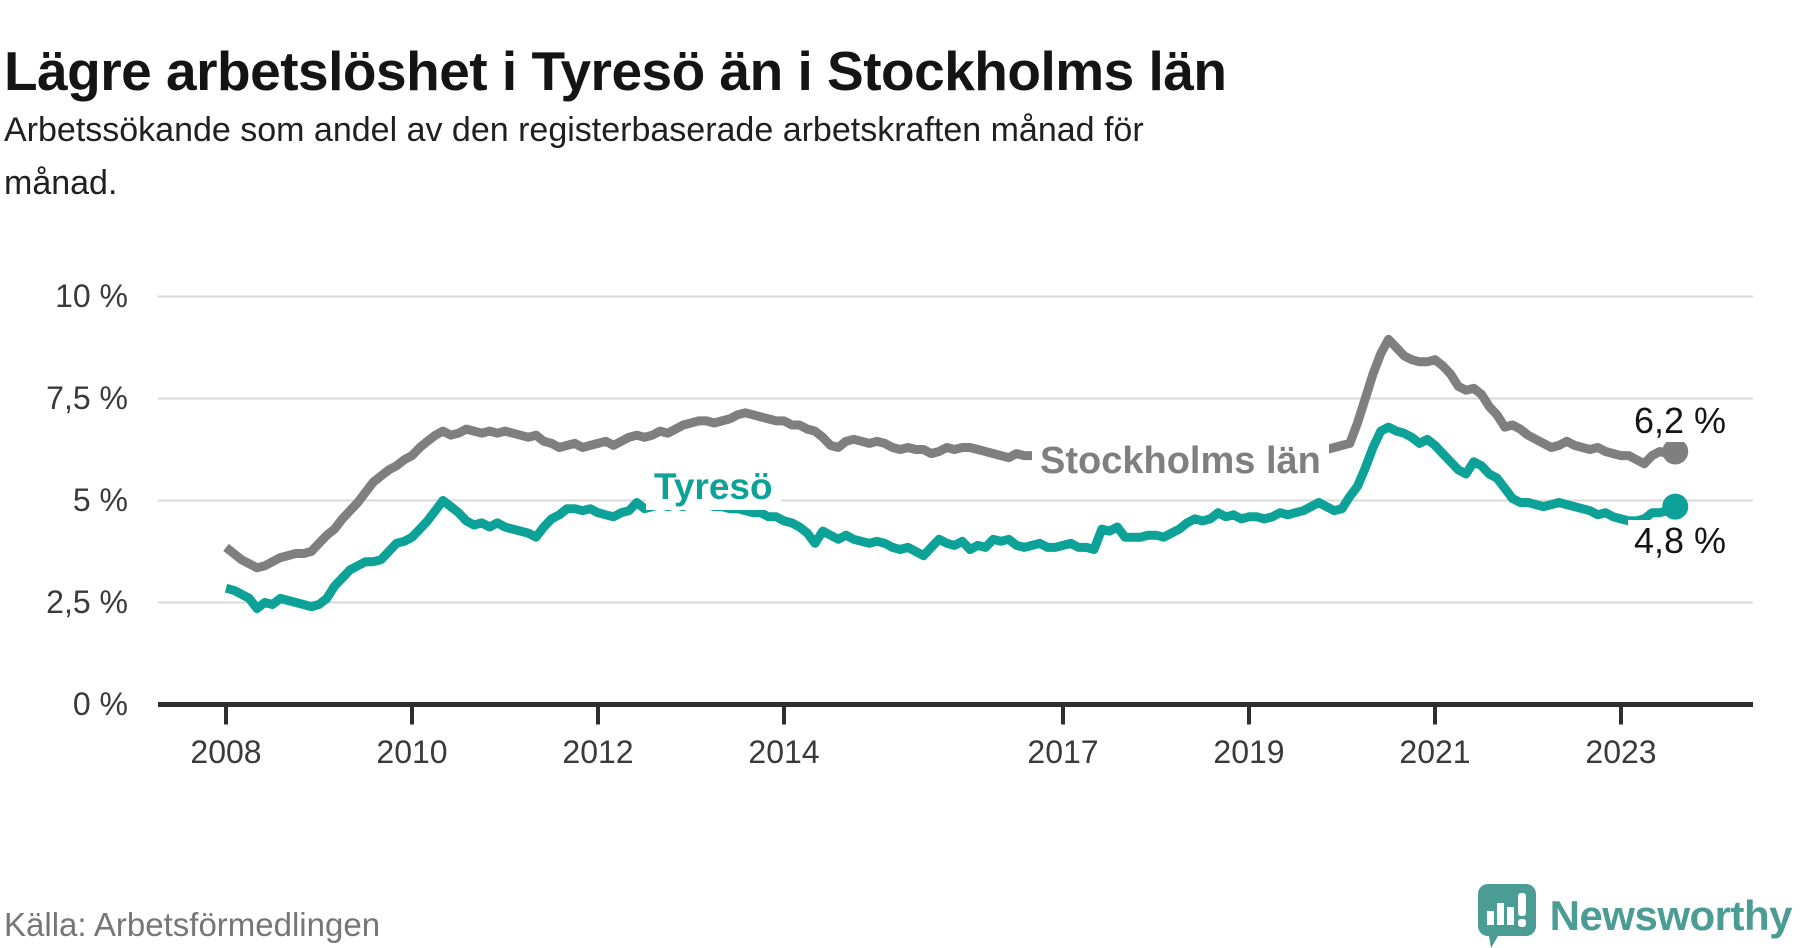 The image size is (1800, 948). What do you see at coordinates (713, 487) in the screenshot?
I see `series-label-tyreso: Tyresö` at bounding box center [713, 487].